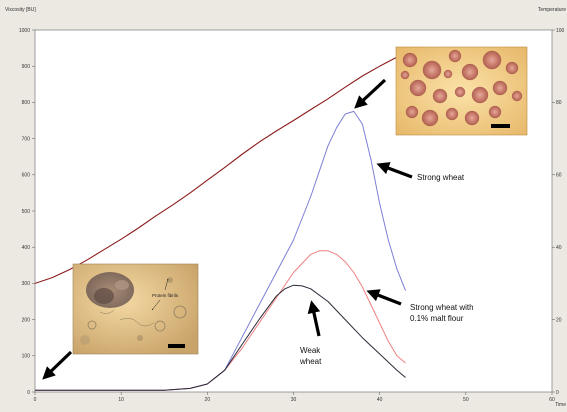 Image resolution: width=567 pixels, height=412 pixels. What do you see at coordinates (24, 31) in the screenshot?
I see `y-tick-label: 1000` at bounding box center [24, 31].